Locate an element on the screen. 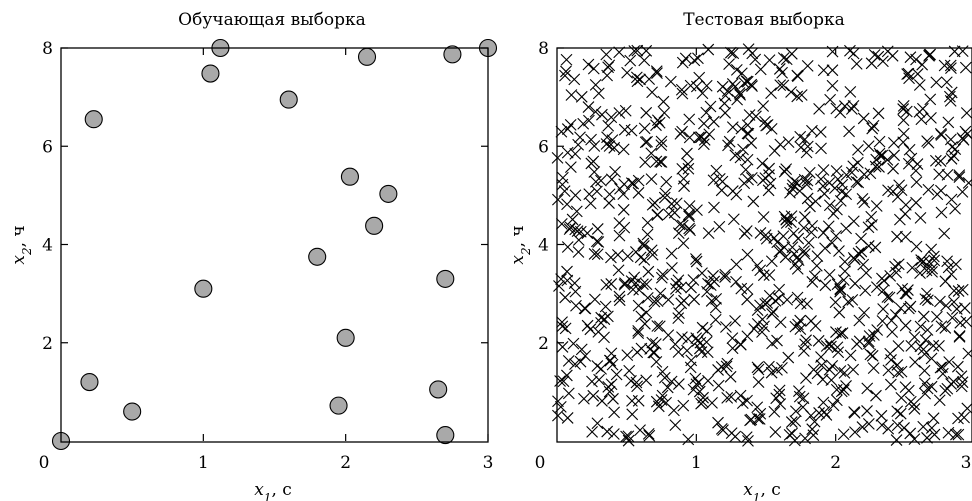 The image size is (972, 501). y-tick-label: 6 is located at coordinates (543, 147).